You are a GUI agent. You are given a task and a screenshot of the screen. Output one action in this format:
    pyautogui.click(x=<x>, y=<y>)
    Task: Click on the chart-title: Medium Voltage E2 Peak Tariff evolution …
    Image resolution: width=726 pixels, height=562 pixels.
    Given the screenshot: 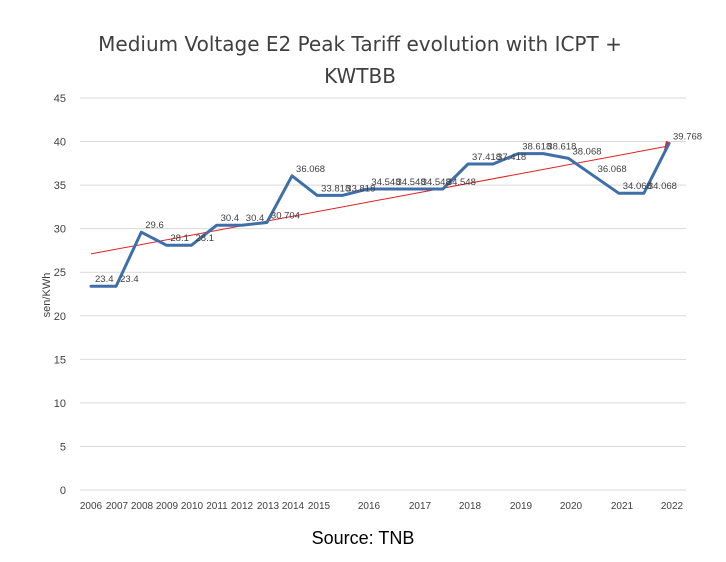 What is the action you would take?
    pyautogui.click(x=360, y=60)
    